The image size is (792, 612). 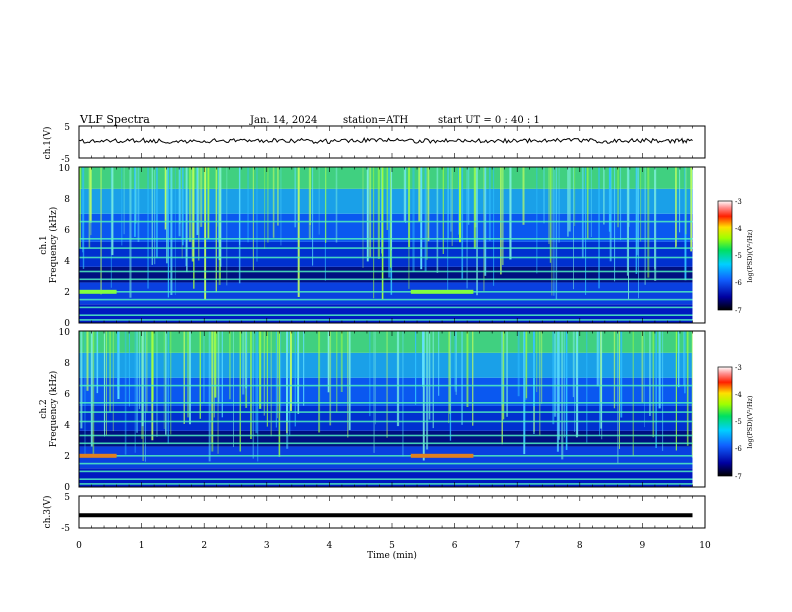 I want to click on figure-title: VLF Spectra, so click(x=114, y=119).